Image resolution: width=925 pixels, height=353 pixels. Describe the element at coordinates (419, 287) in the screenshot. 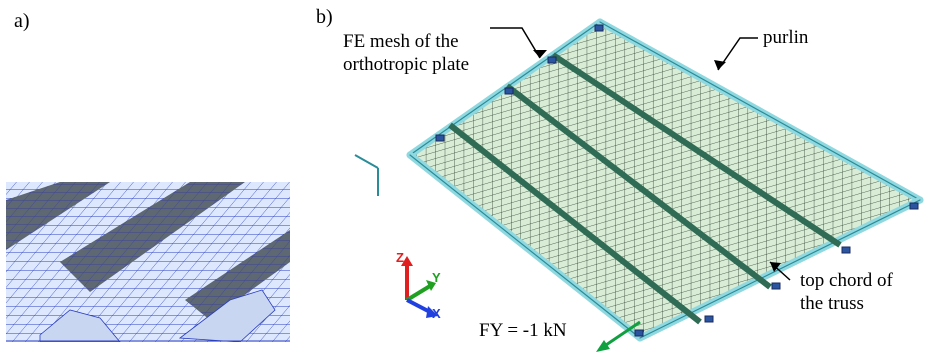

I see `axis-triad` at that location.